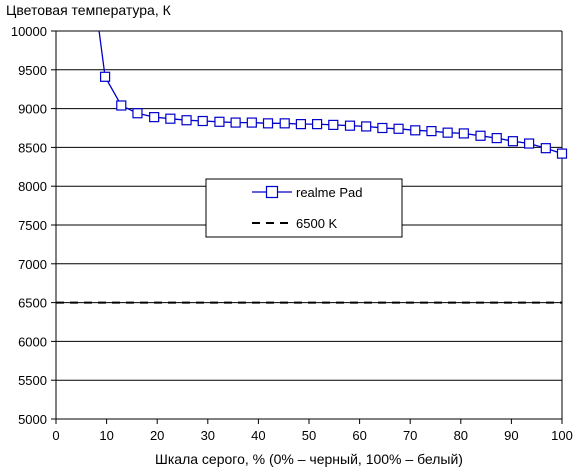  I want to click on legend-marker-realme-pad, so click(272, 192).